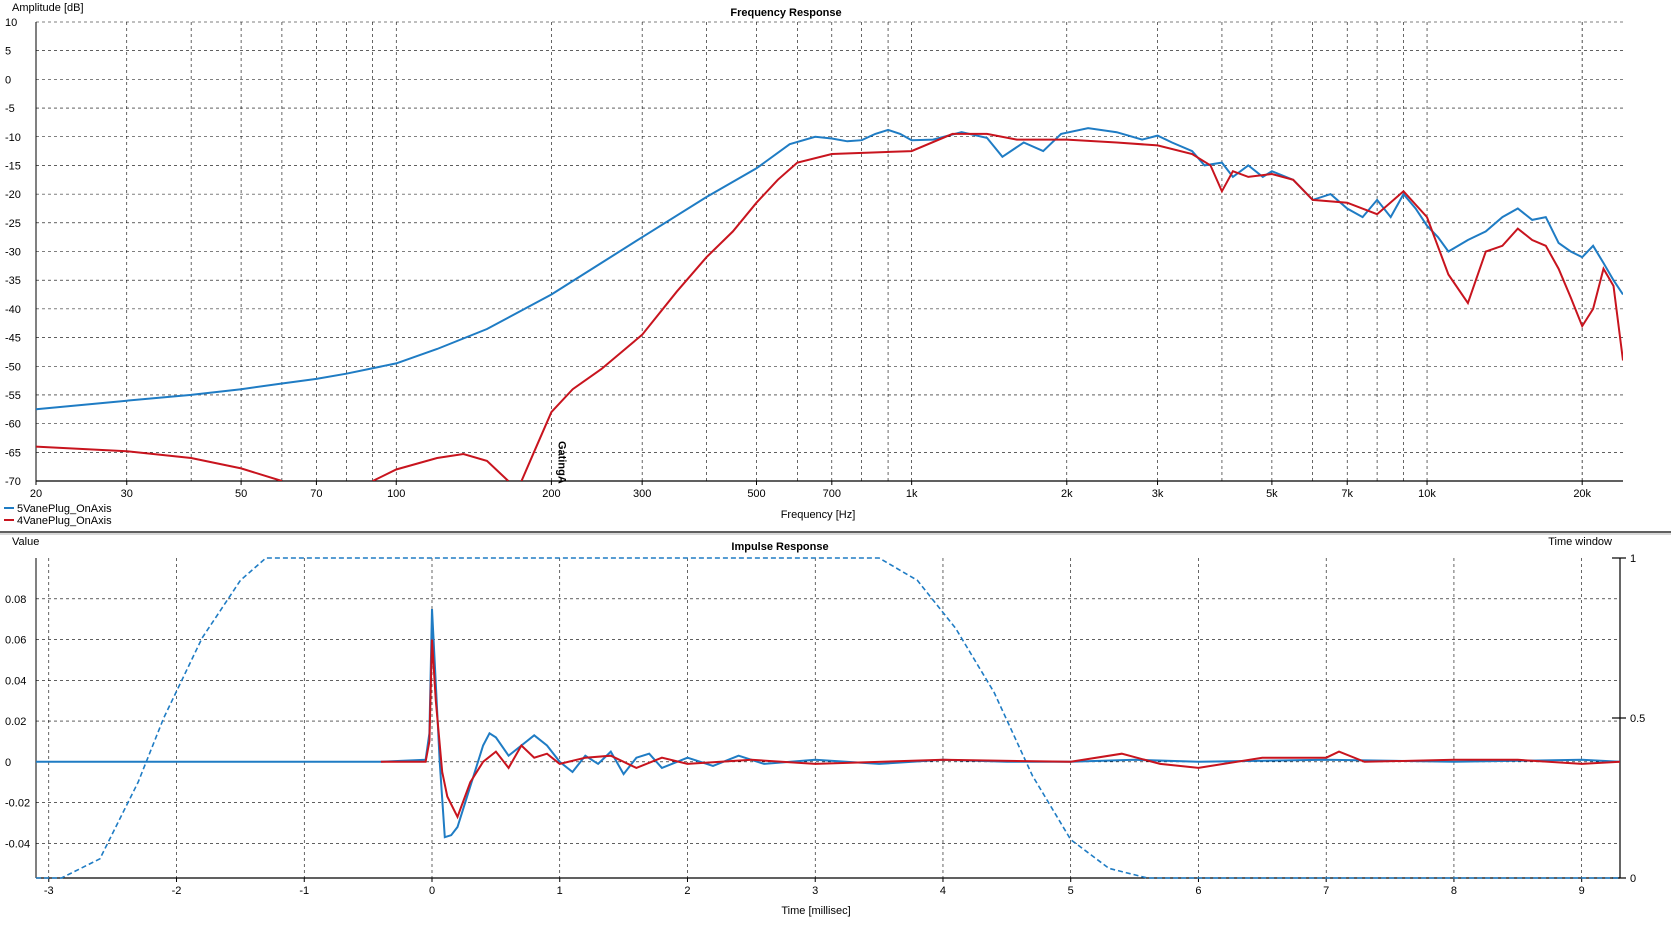 The height and width of the screenshot is (928, 1671). I want to click on gating-marker-label: GatingA, so click(561, 462).